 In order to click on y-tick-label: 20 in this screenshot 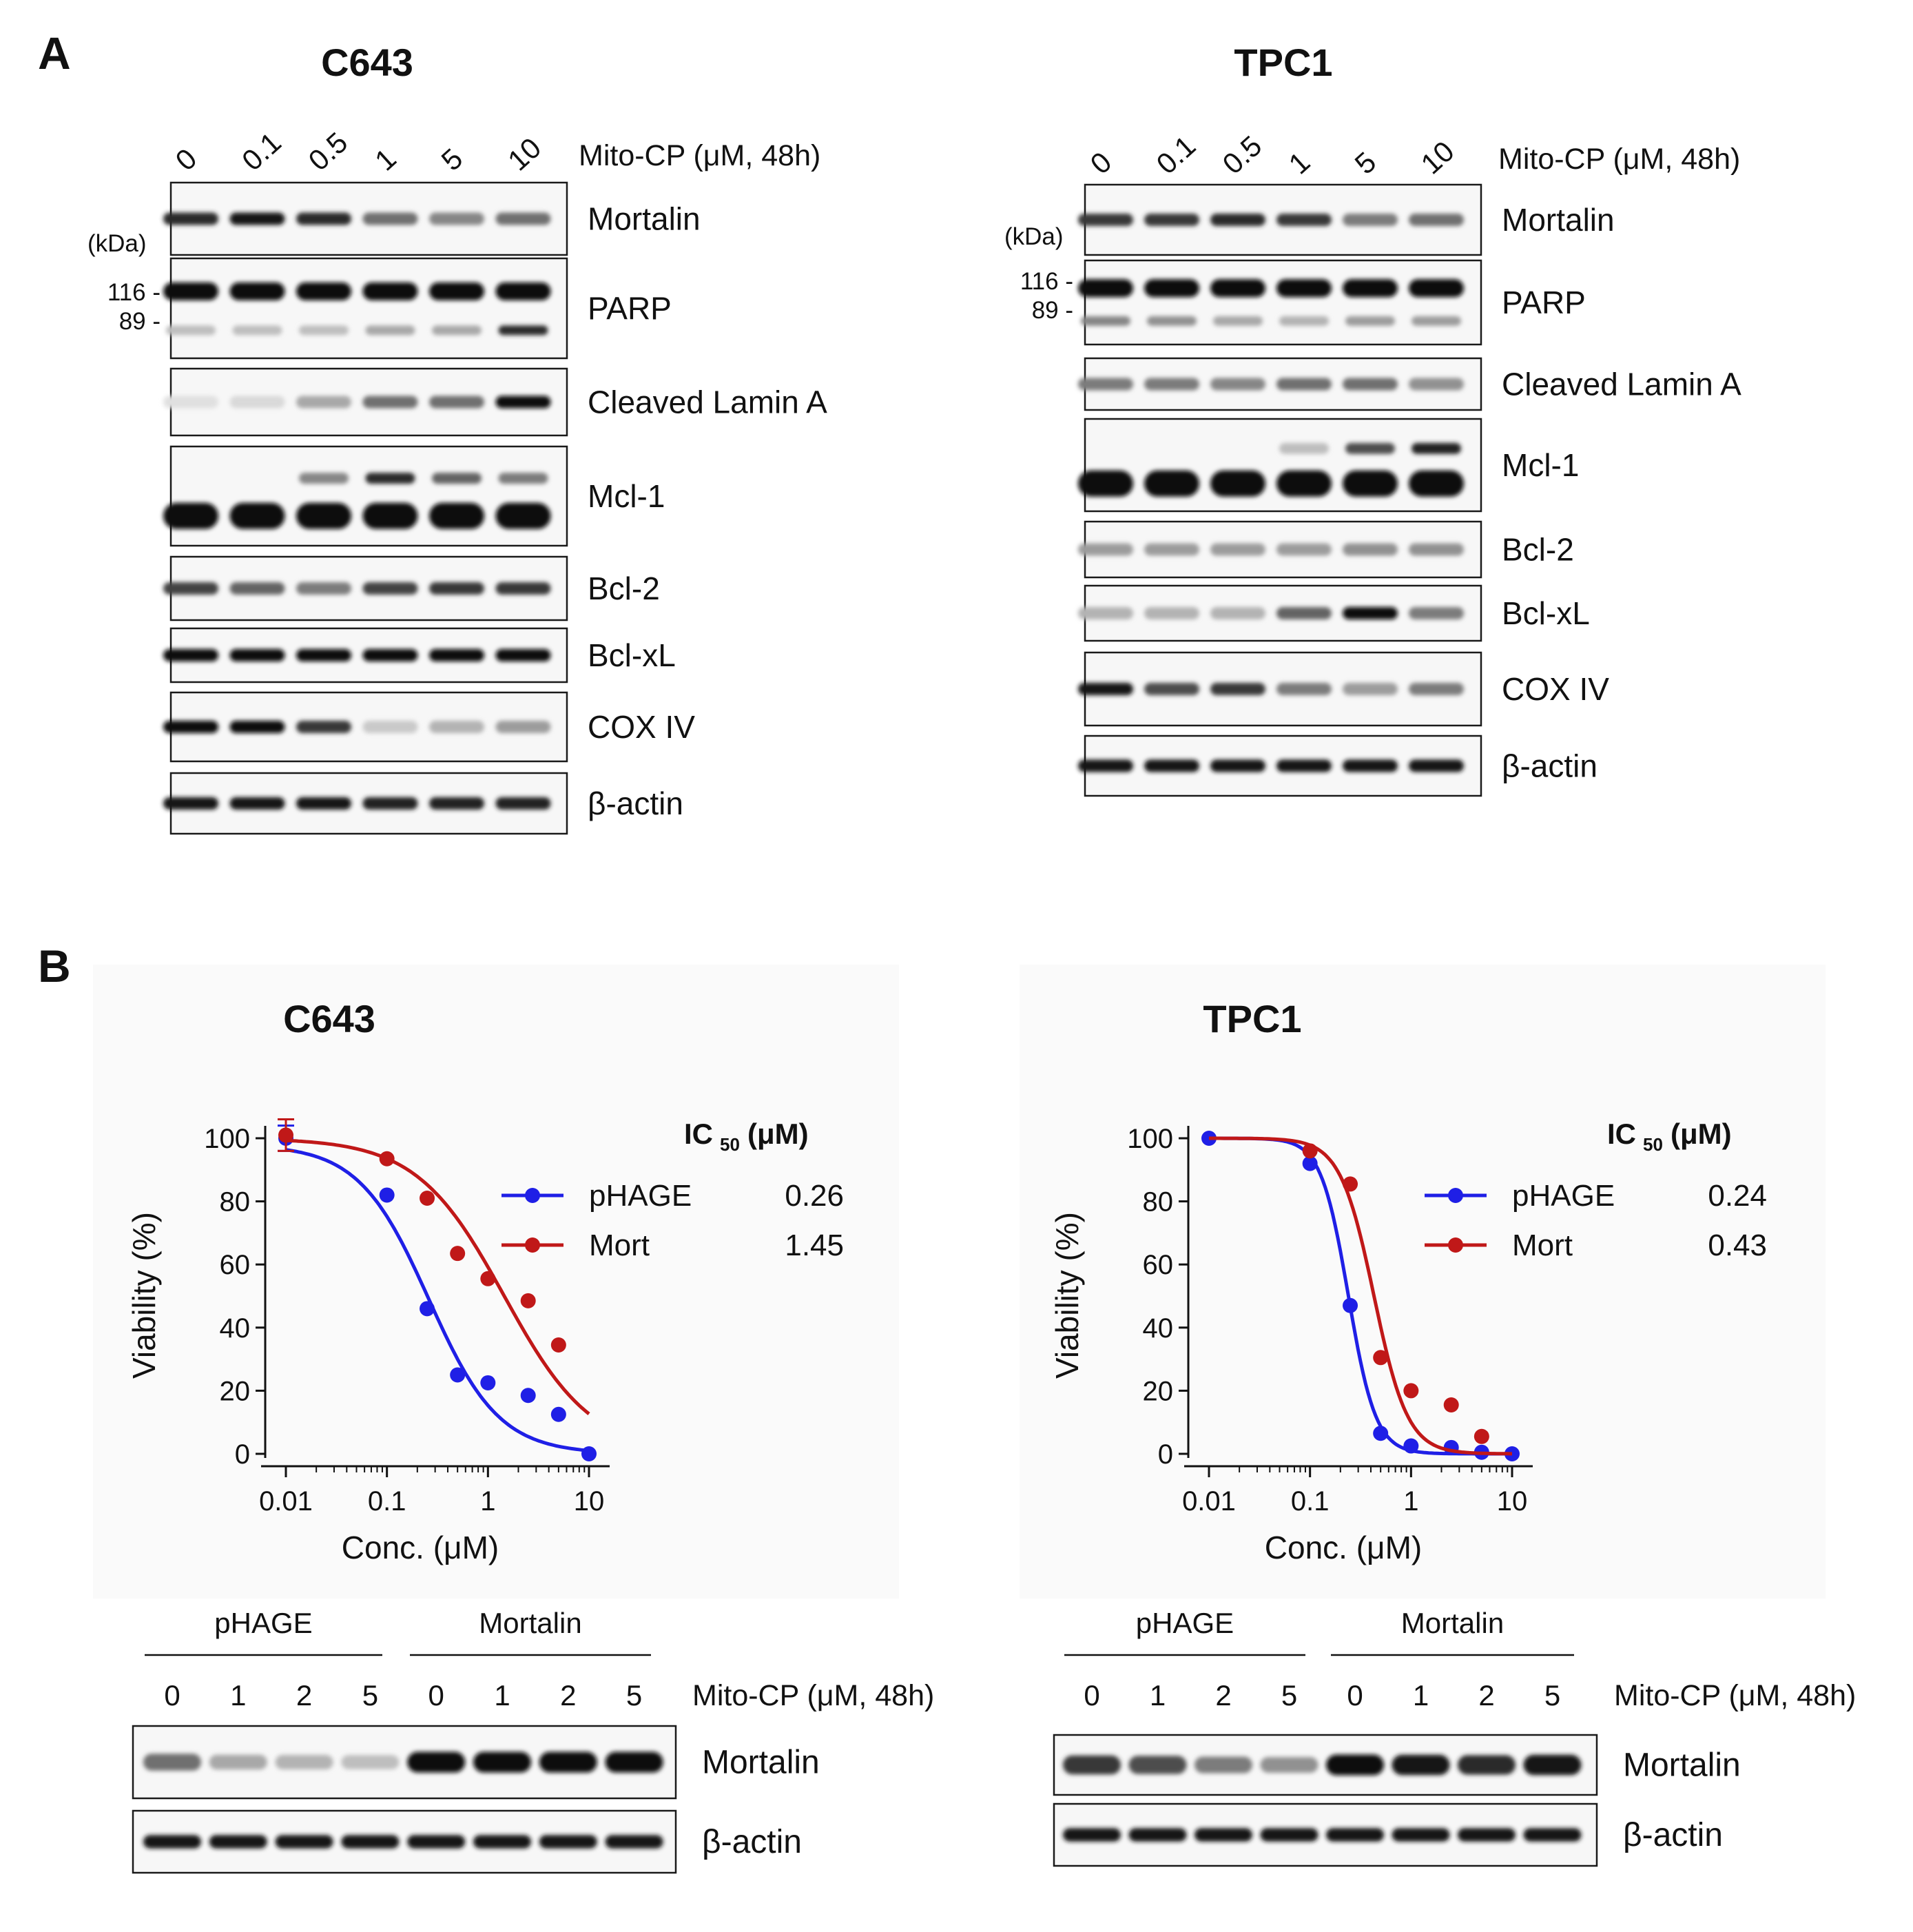, I will do `click(235, 1391)`.